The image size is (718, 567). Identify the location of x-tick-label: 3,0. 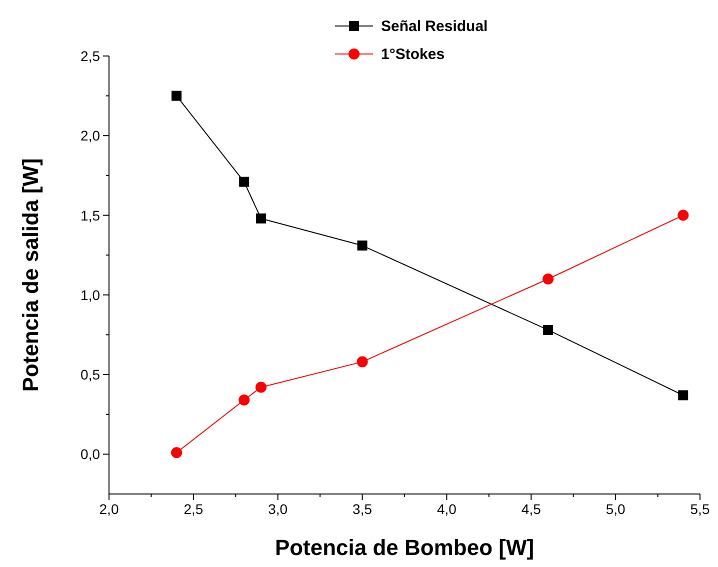
(278, 509).